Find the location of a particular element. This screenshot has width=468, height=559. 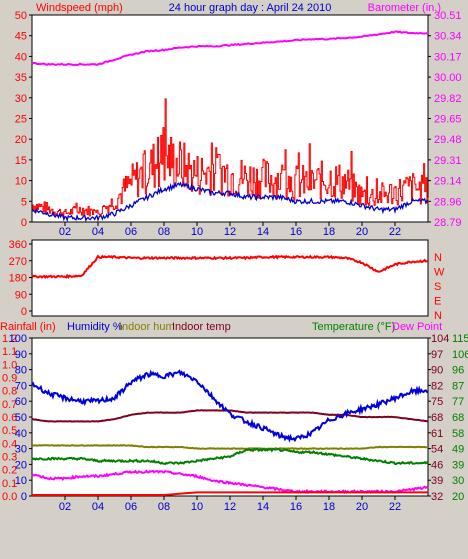

windspeed-axis-label: Windspeed (mph) is located at coordinates (79, 8).